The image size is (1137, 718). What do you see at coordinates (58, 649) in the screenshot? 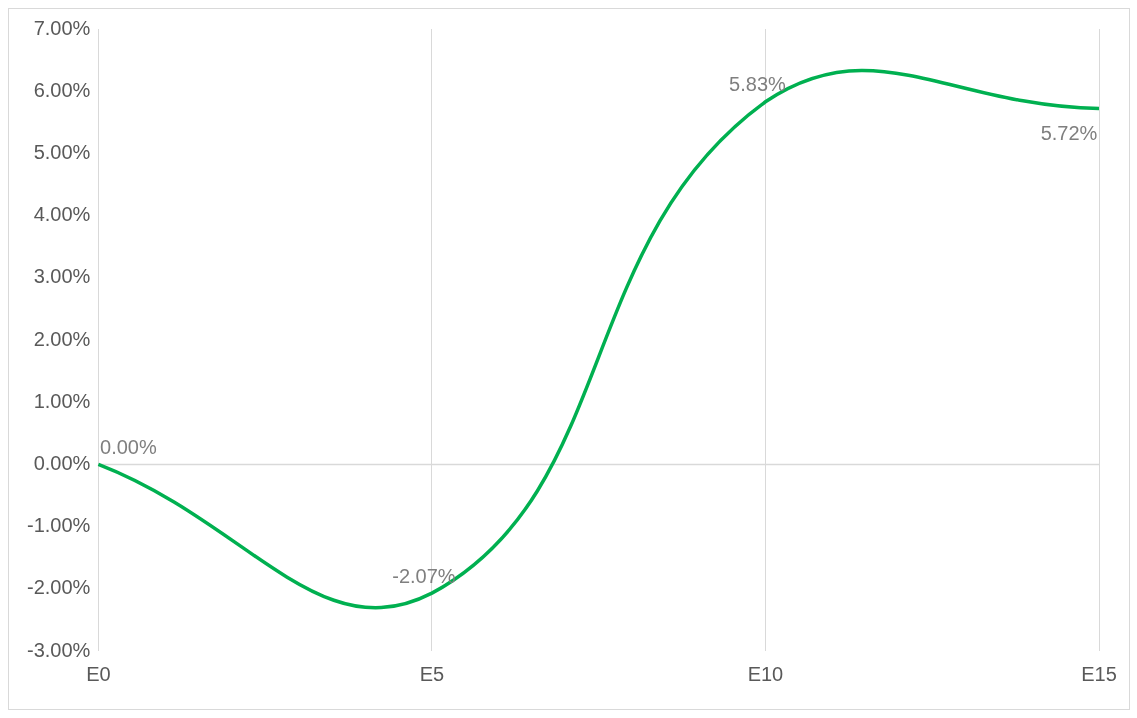
I see `y-tick-label: -3.00%` at bounding box center [58, 649].